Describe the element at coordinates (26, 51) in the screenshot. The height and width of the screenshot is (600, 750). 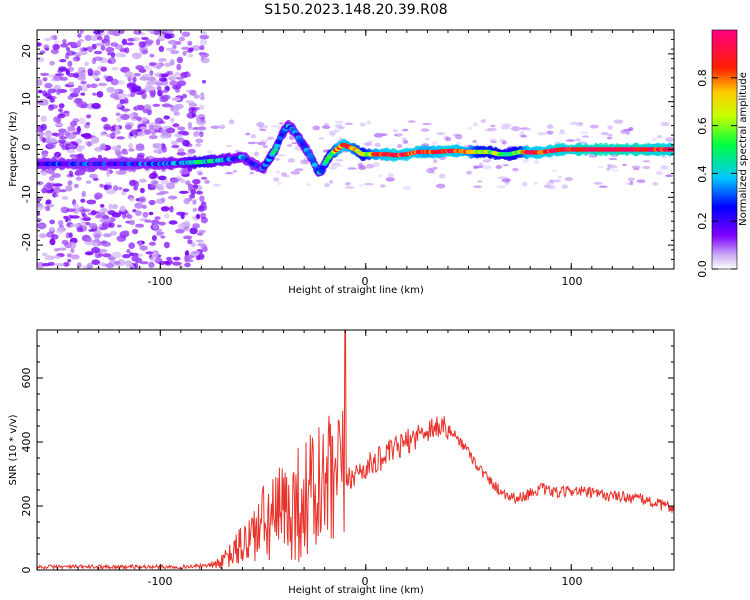
I see `heatmap-ytick-label-20: 20` at that location.